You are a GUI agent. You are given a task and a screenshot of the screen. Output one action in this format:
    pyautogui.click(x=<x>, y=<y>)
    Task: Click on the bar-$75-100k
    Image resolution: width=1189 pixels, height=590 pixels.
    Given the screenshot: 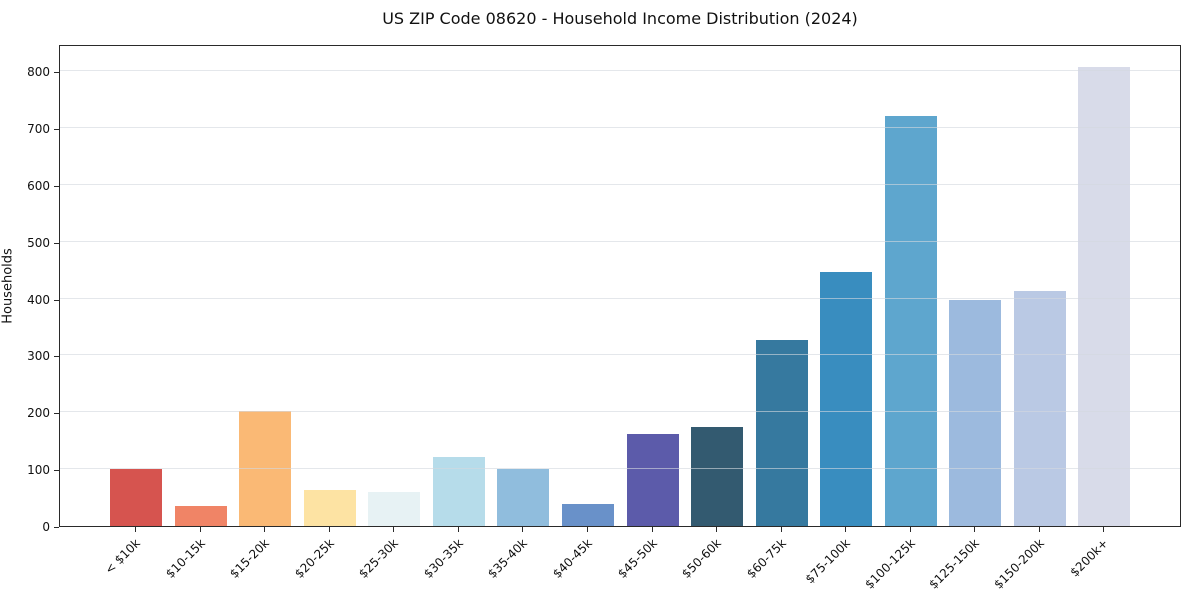 What is the action you would take?
    pyautogui.click(x=846, y=398)
    